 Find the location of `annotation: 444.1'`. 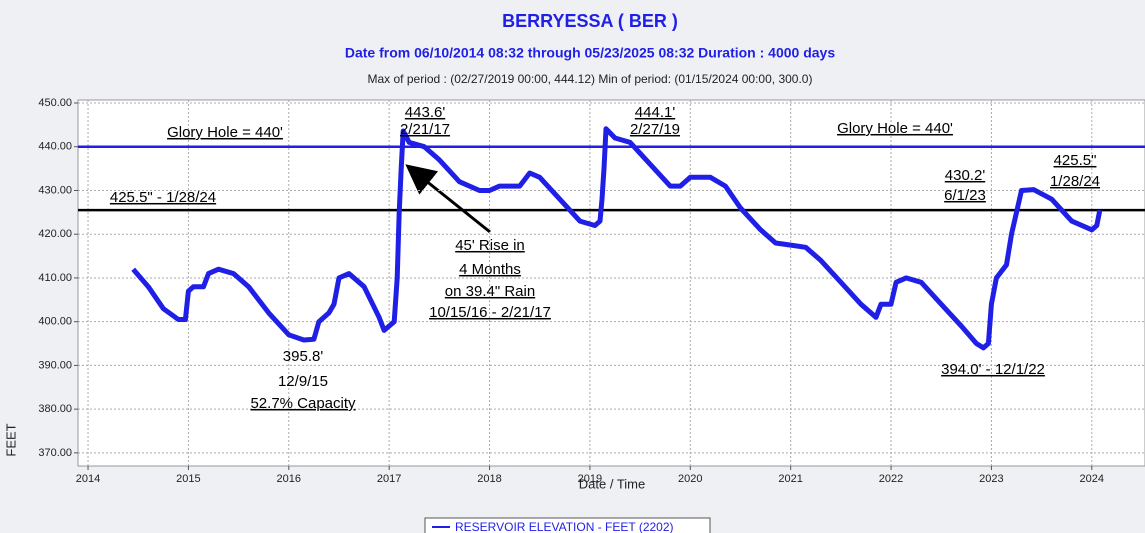

annotation: 444.1' is located at coordinates (655, 112).